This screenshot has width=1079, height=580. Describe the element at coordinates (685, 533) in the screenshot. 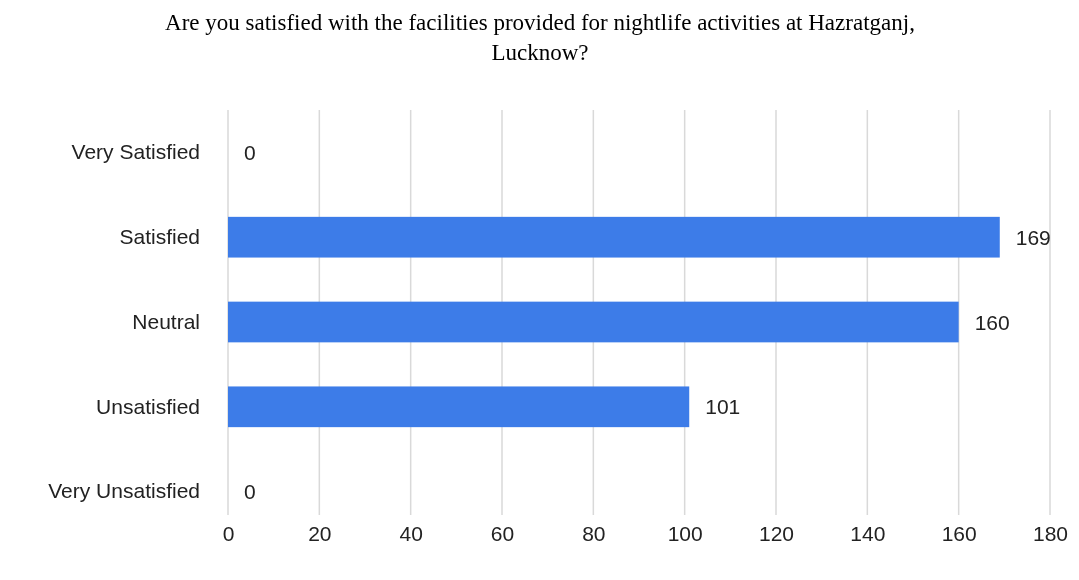

I see `x-tick-label: 100` at that location.